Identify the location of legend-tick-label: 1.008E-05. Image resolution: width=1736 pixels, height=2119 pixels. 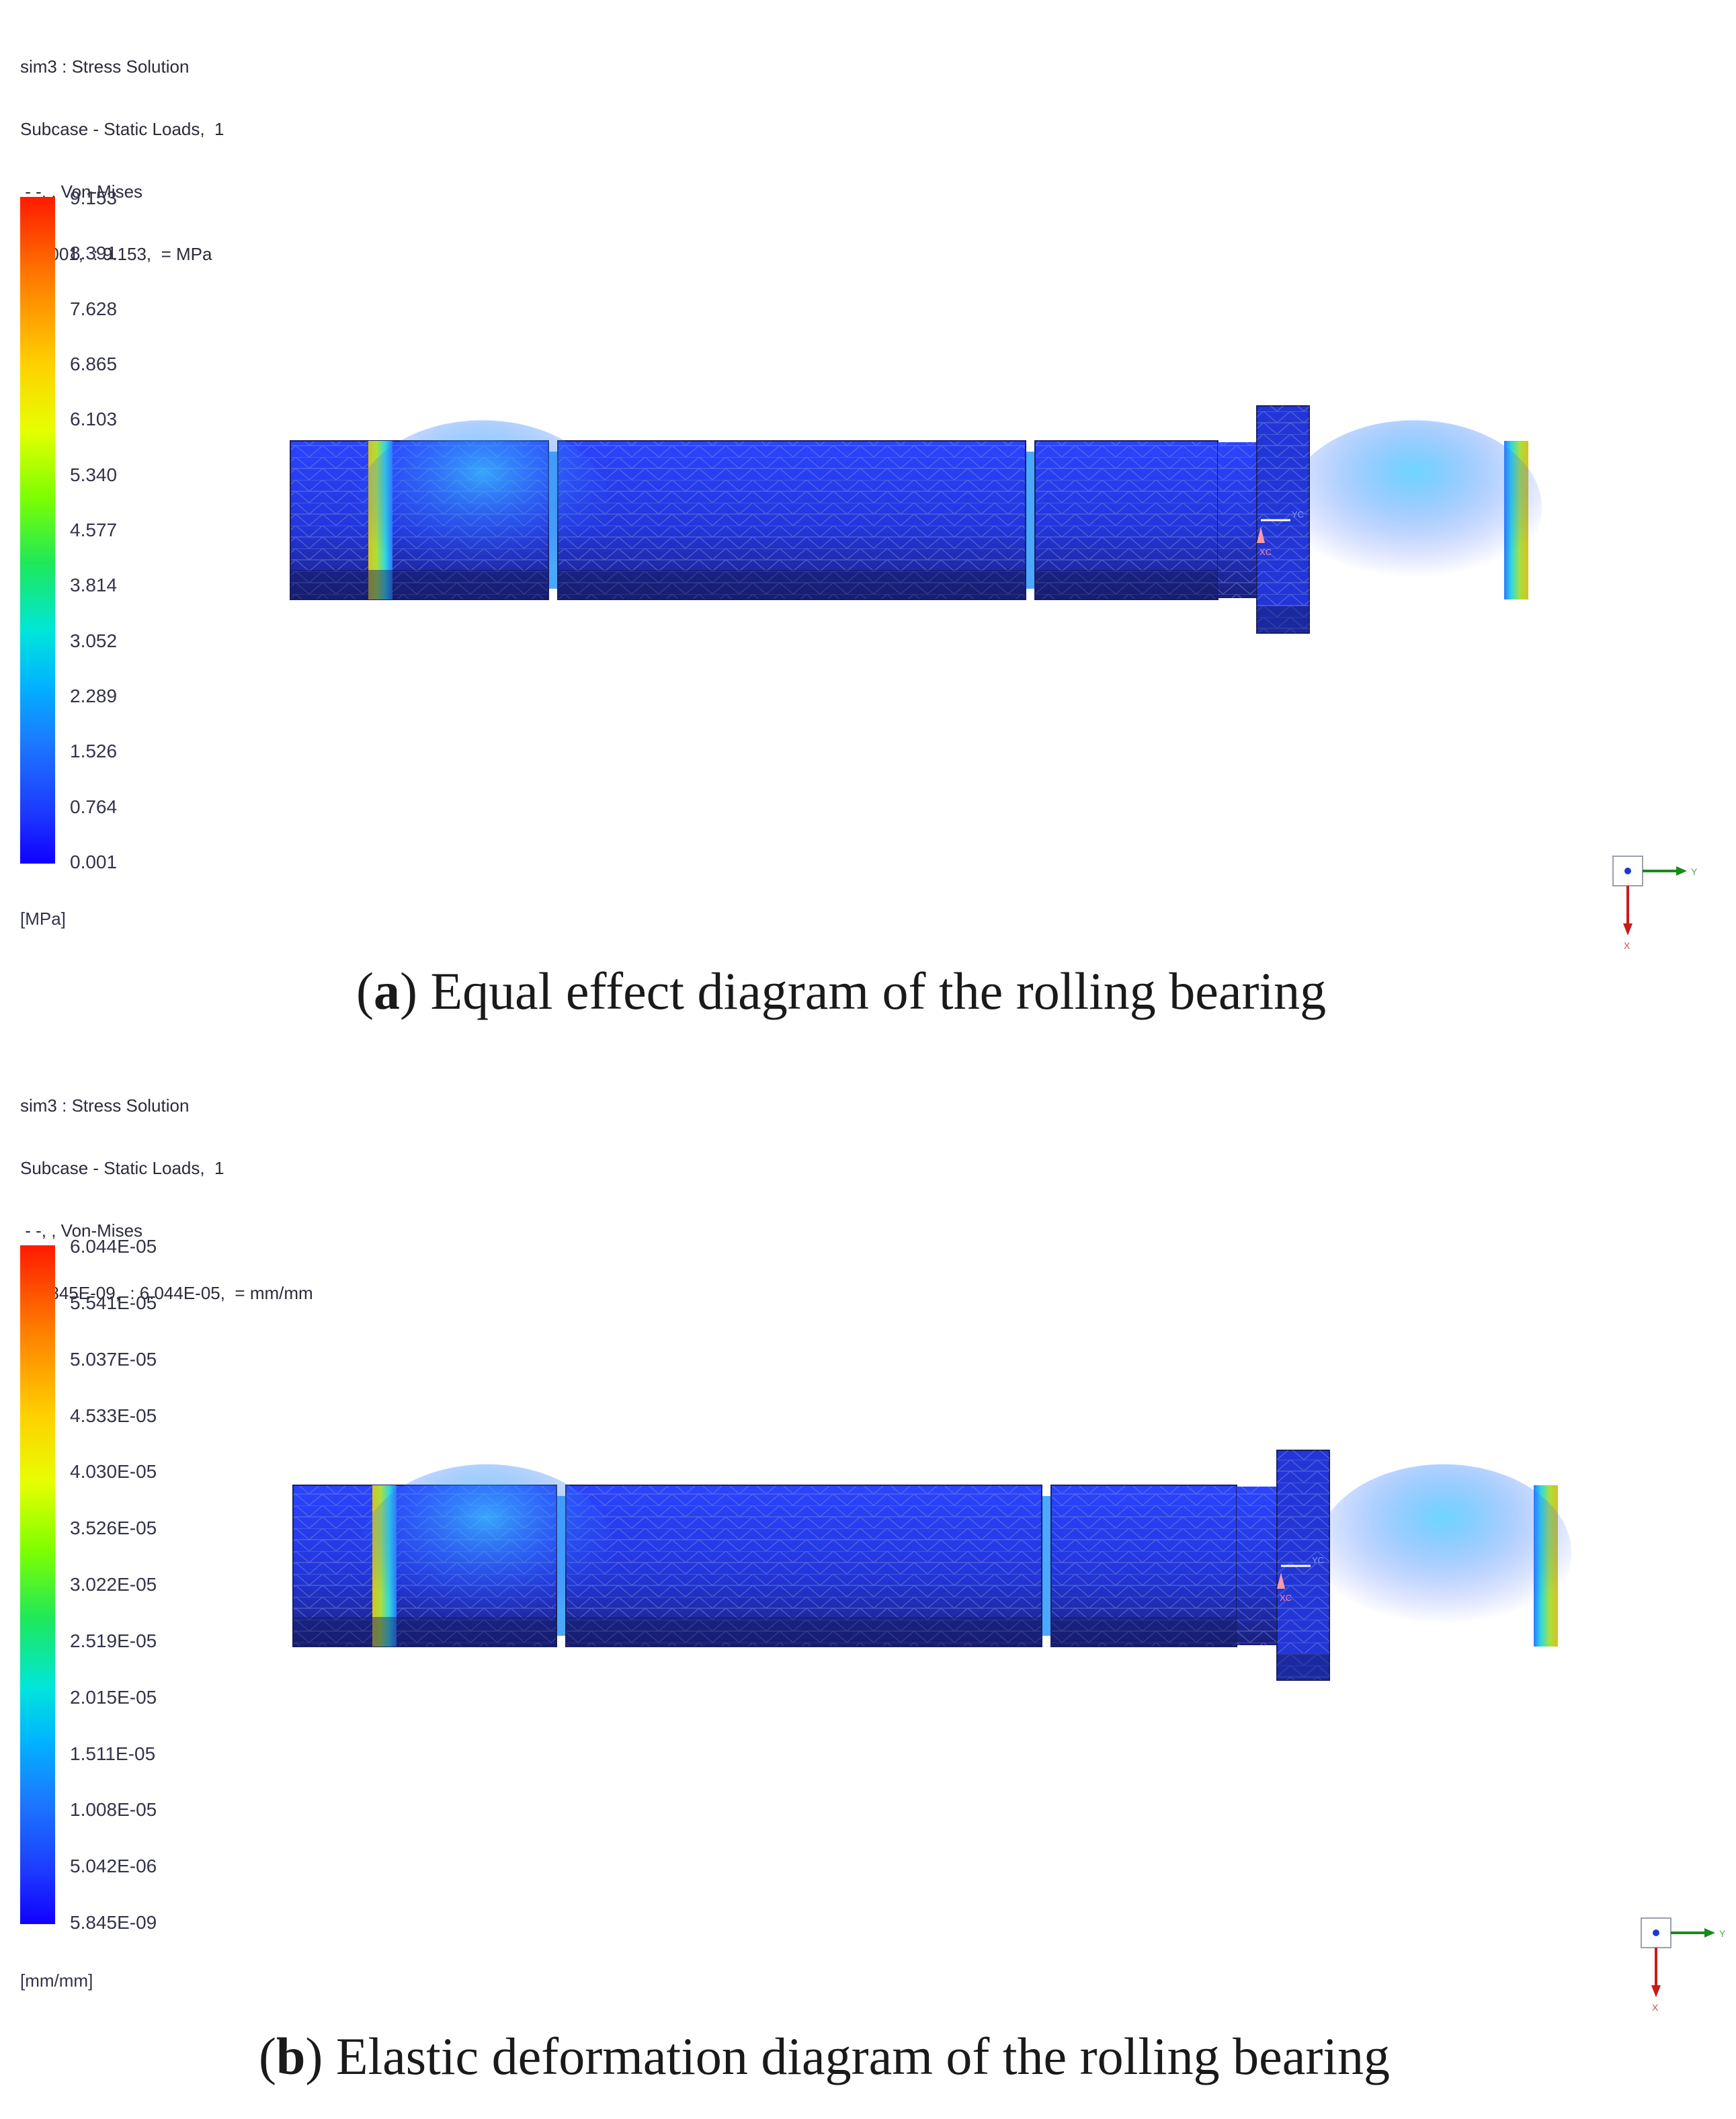
(113, 1810).